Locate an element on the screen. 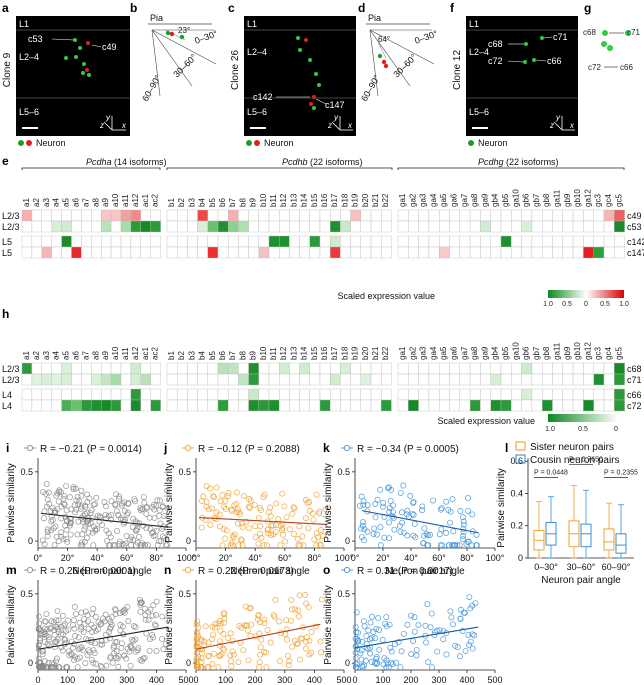 The image size is (644, 685). trend-line is located at coordinates (416, 637).